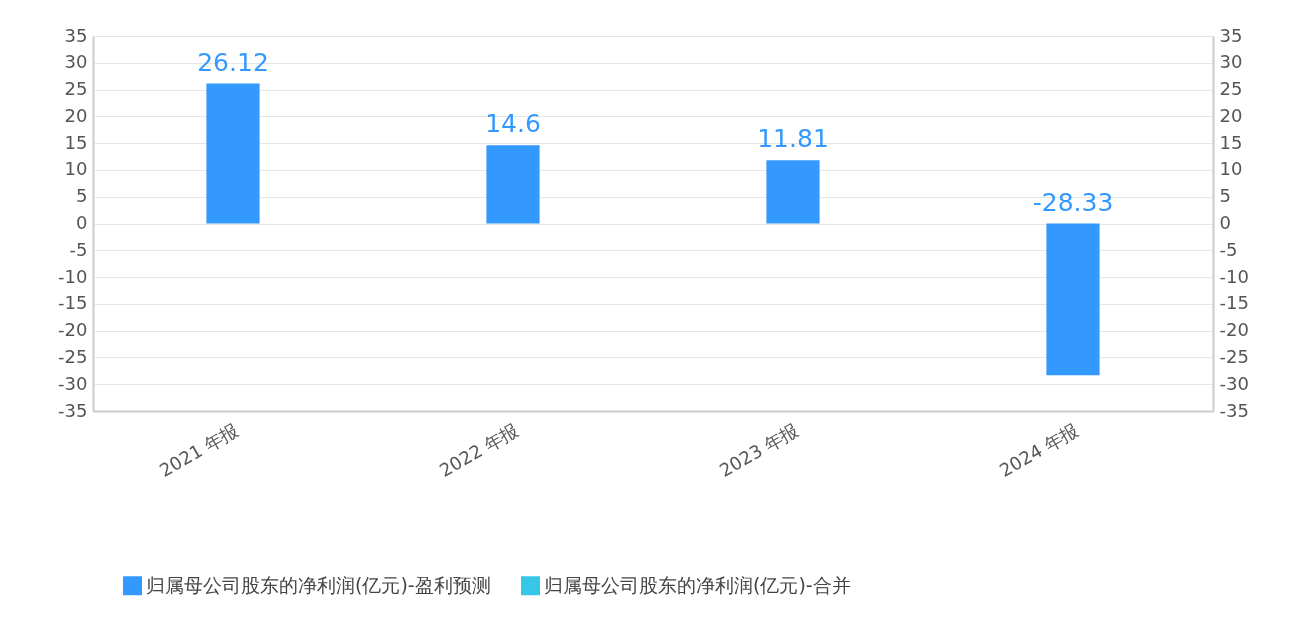 This screenshot has height=626, width=1290. What do you see at coordinates (82, 222) in the screenshot?
I see `y-tick-label: 0` at bounding box center [82, 222].